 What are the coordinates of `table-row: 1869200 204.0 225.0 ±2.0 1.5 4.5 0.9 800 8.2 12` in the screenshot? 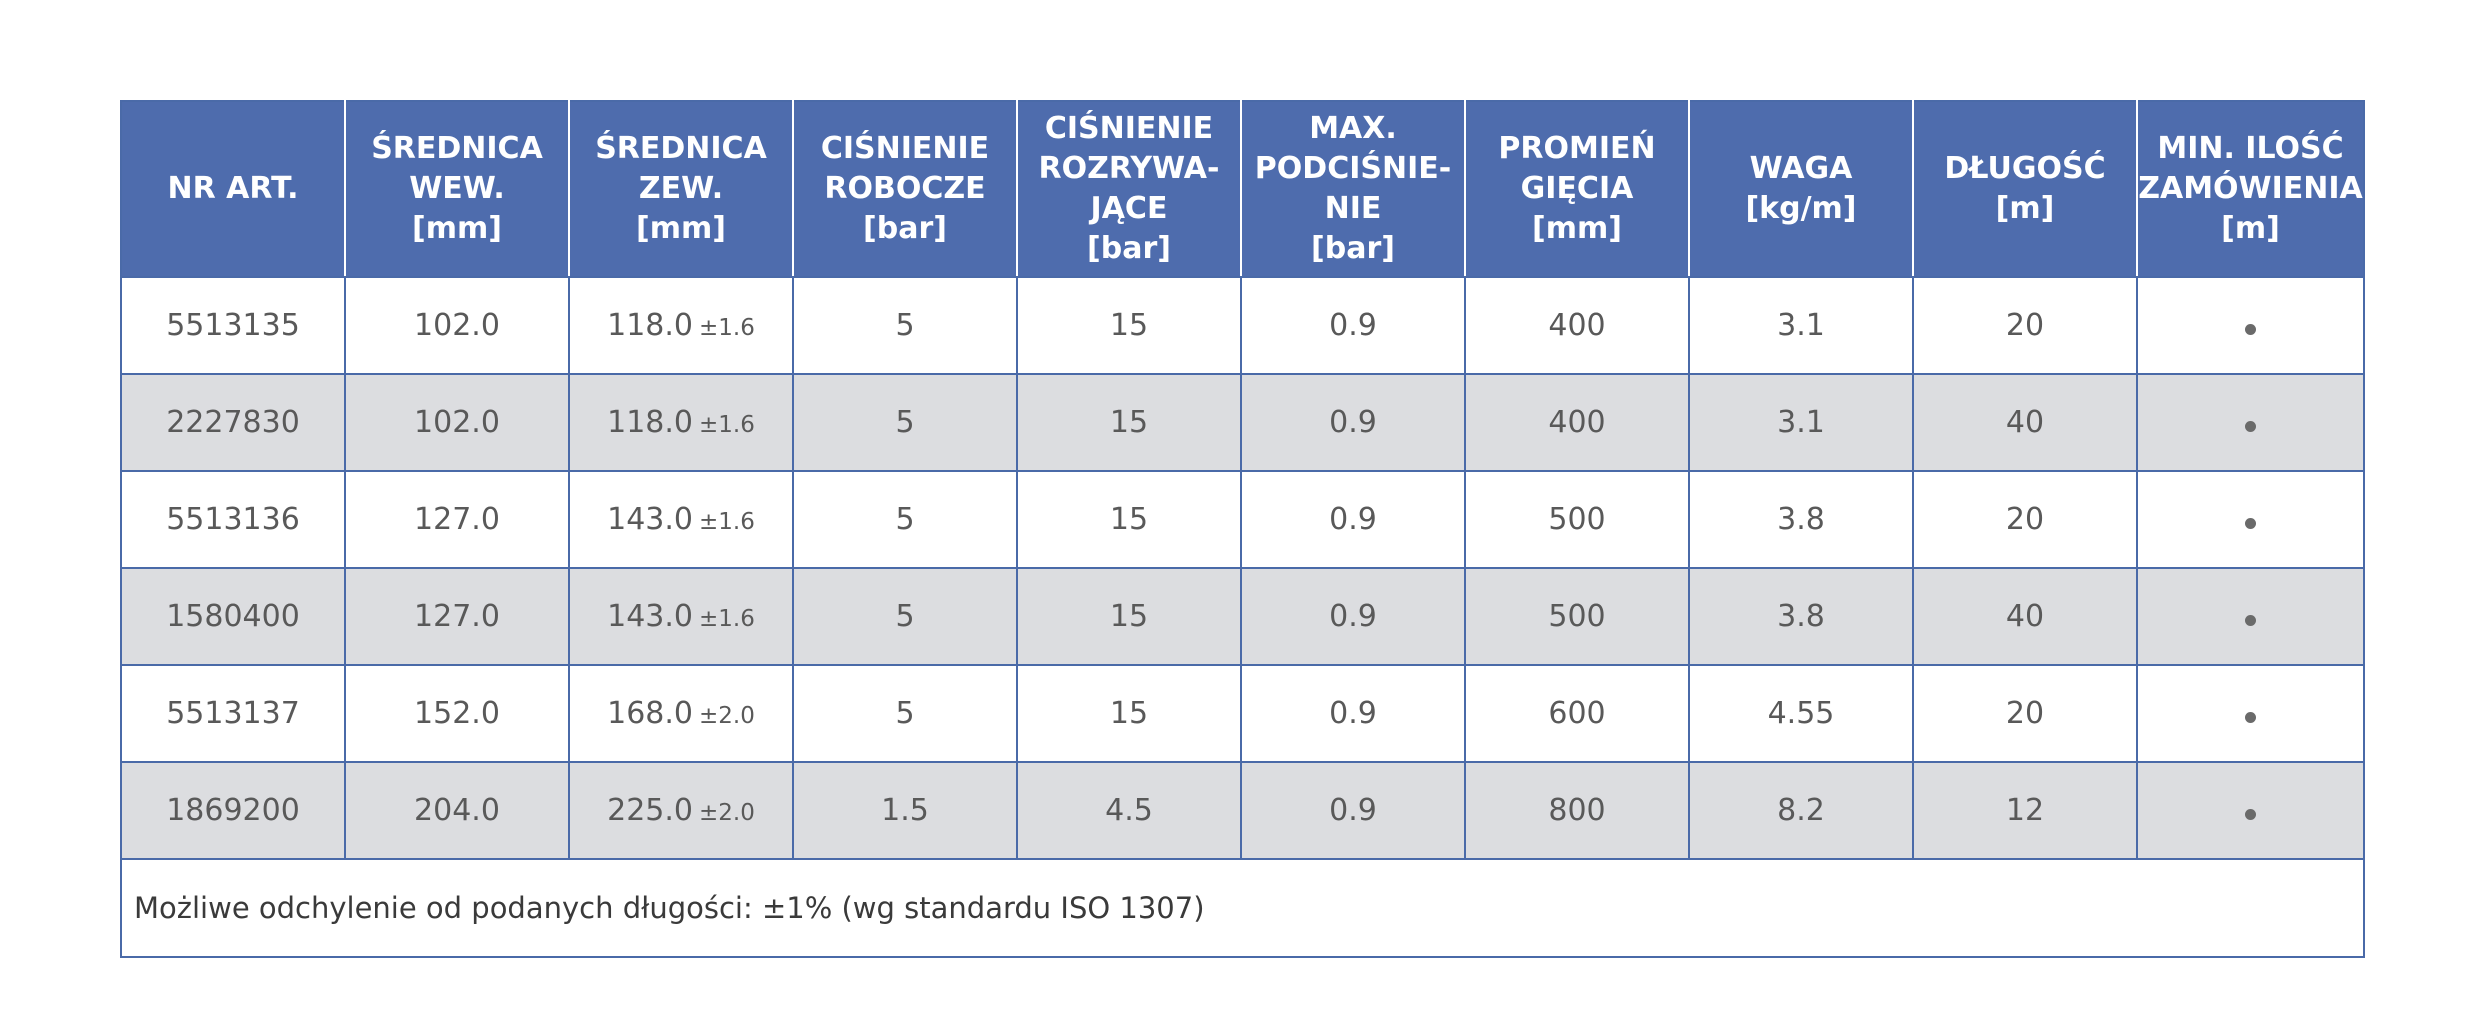 It's located at (1242, 810).